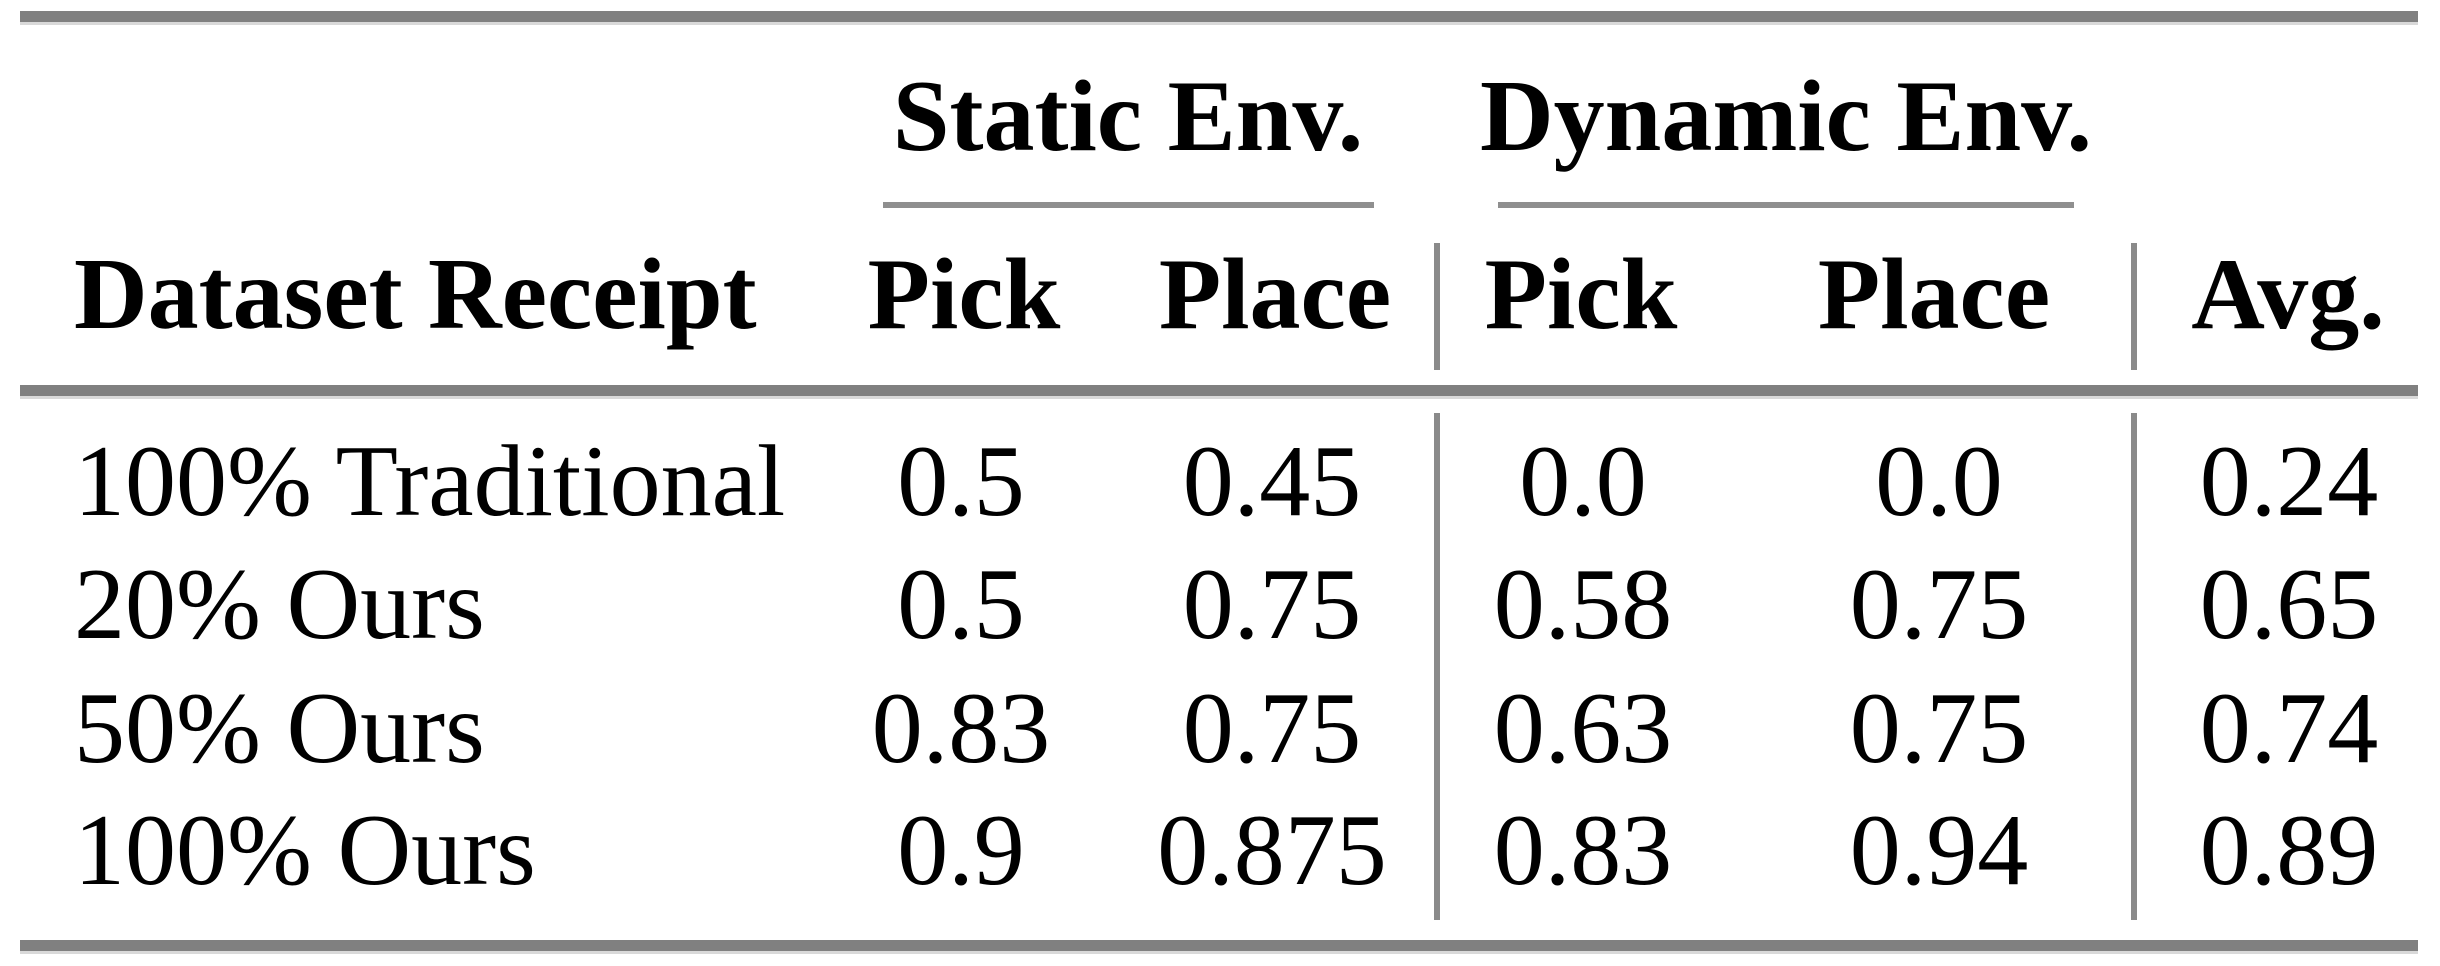  Describe the element at coordinates (961, 850) in the screenshot. I see `cell-static-pick: 0.9` at that location.